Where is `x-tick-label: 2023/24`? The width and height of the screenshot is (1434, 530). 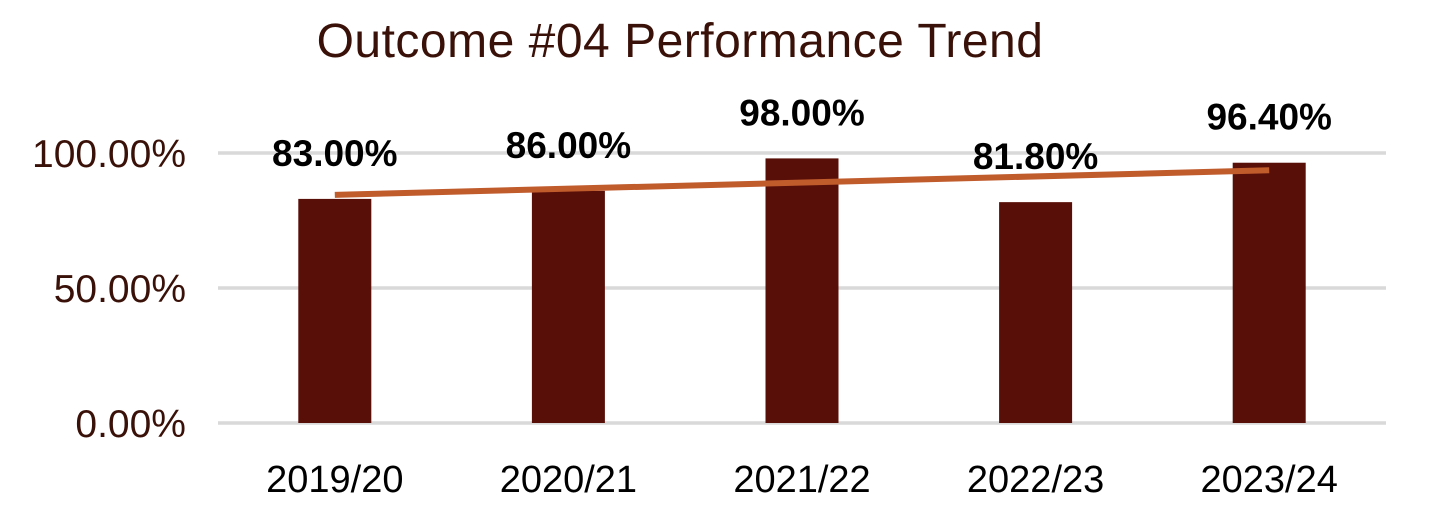 x-tick-label: 2023/24 is located at coordinates (1269, 480).